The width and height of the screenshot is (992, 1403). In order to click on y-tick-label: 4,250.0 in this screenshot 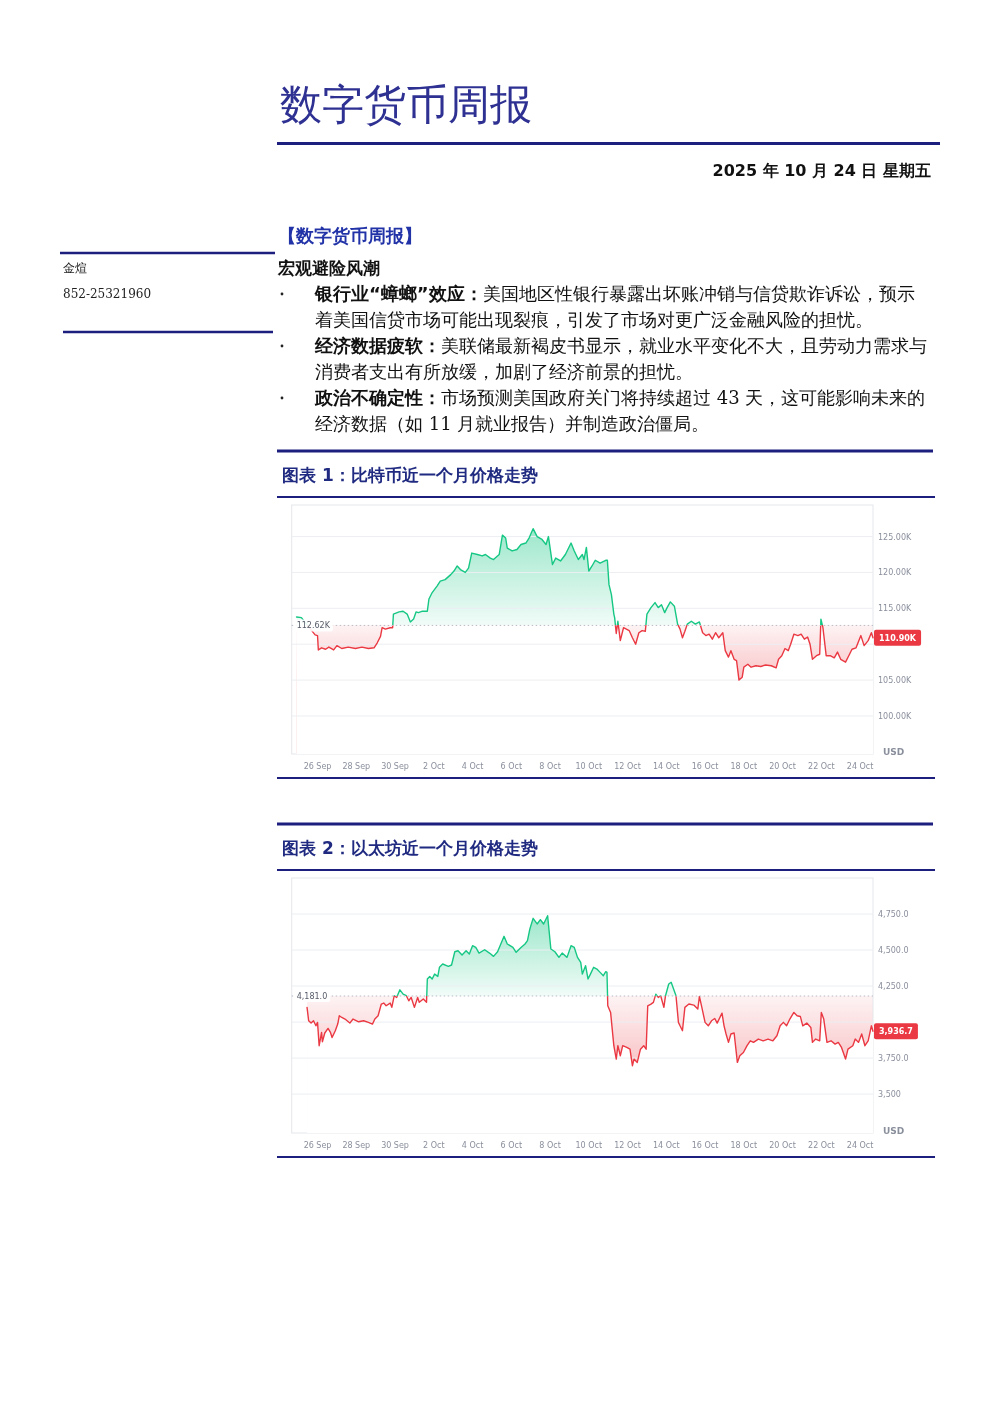, I will do `click(893, 987)`.